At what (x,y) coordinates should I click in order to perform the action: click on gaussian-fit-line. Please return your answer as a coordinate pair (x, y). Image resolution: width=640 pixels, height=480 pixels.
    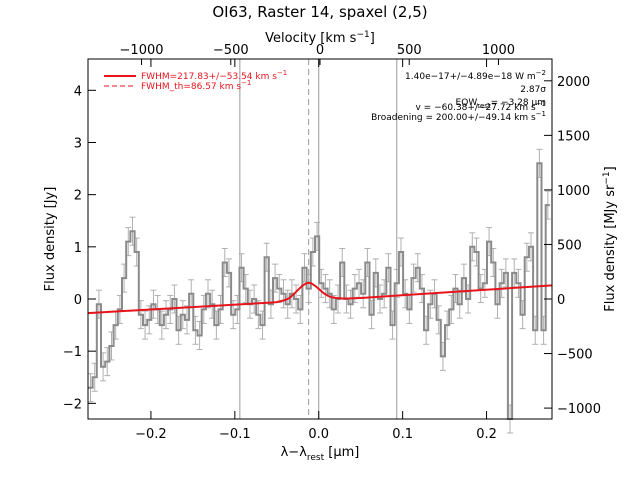
    Looking at the image, I should click on (320, 298).